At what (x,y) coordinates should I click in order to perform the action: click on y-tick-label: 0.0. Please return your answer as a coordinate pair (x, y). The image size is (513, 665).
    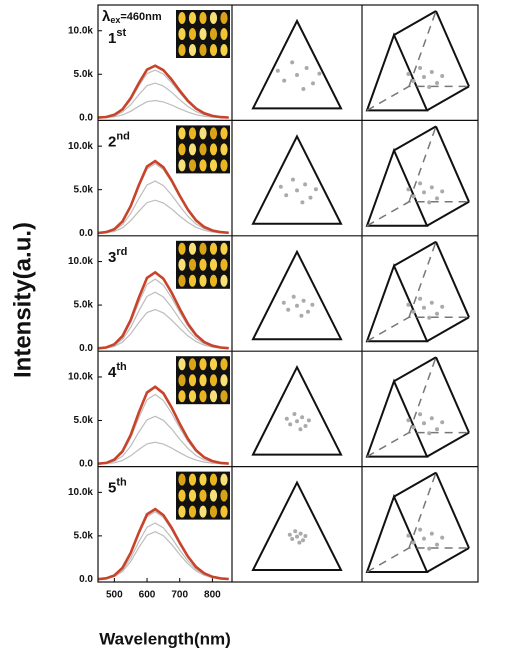
    Looking at the image, I should click on (86, 233).